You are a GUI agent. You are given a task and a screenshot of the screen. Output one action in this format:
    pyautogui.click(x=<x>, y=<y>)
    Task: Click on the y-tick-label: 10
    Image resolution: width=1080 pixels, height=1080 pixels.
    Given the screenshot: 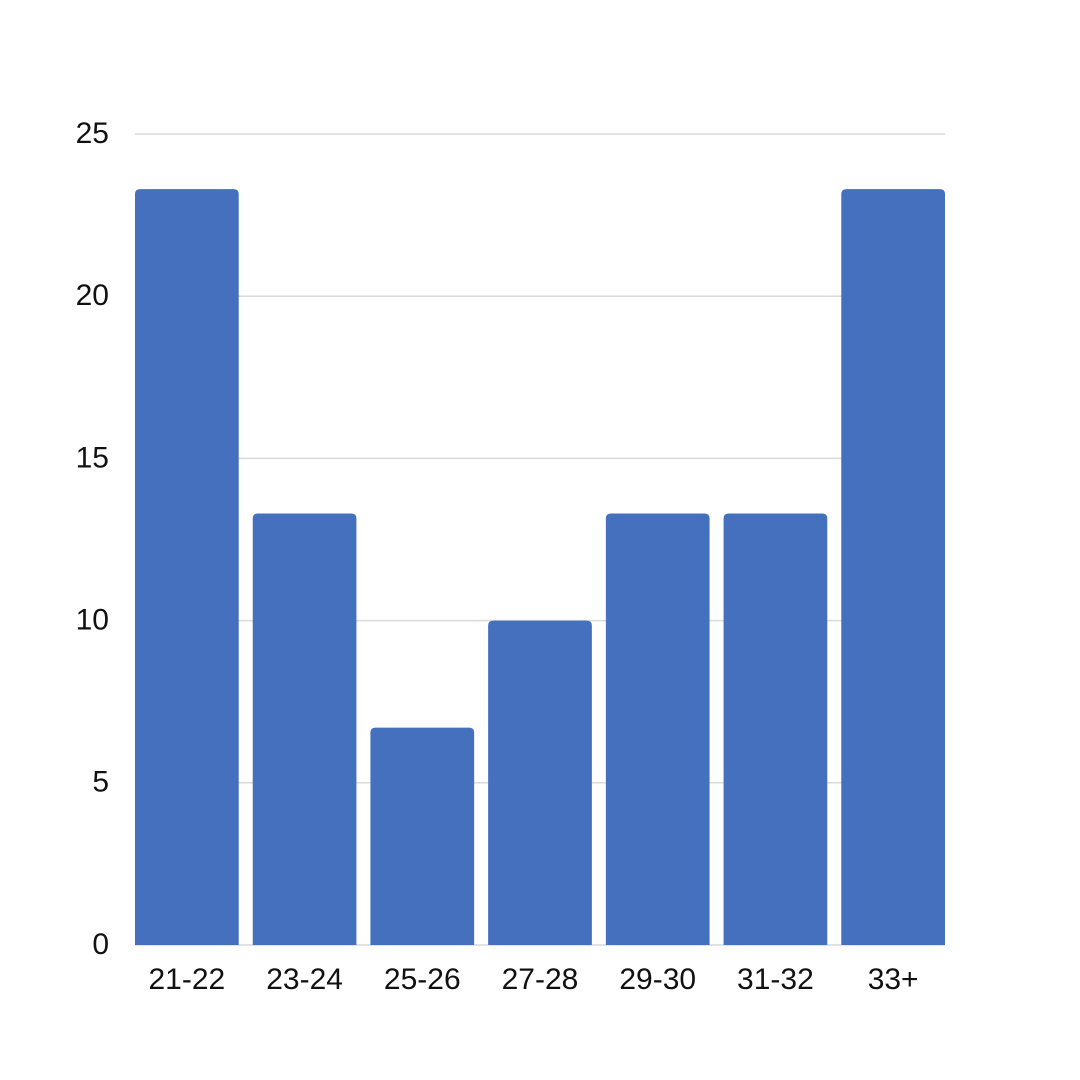 What is the action you would take?
    pyautogui.click(x=92, y=620)
    